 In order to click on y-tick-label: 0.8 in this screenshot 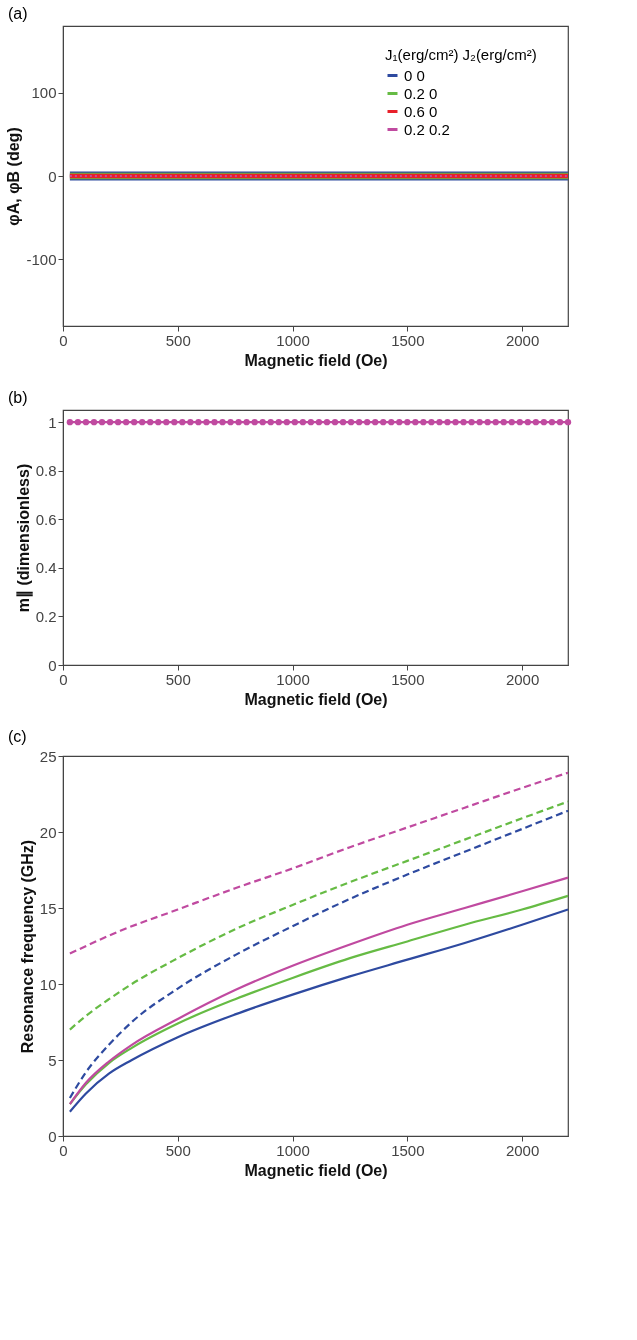, I will do `click(46, 471)`.